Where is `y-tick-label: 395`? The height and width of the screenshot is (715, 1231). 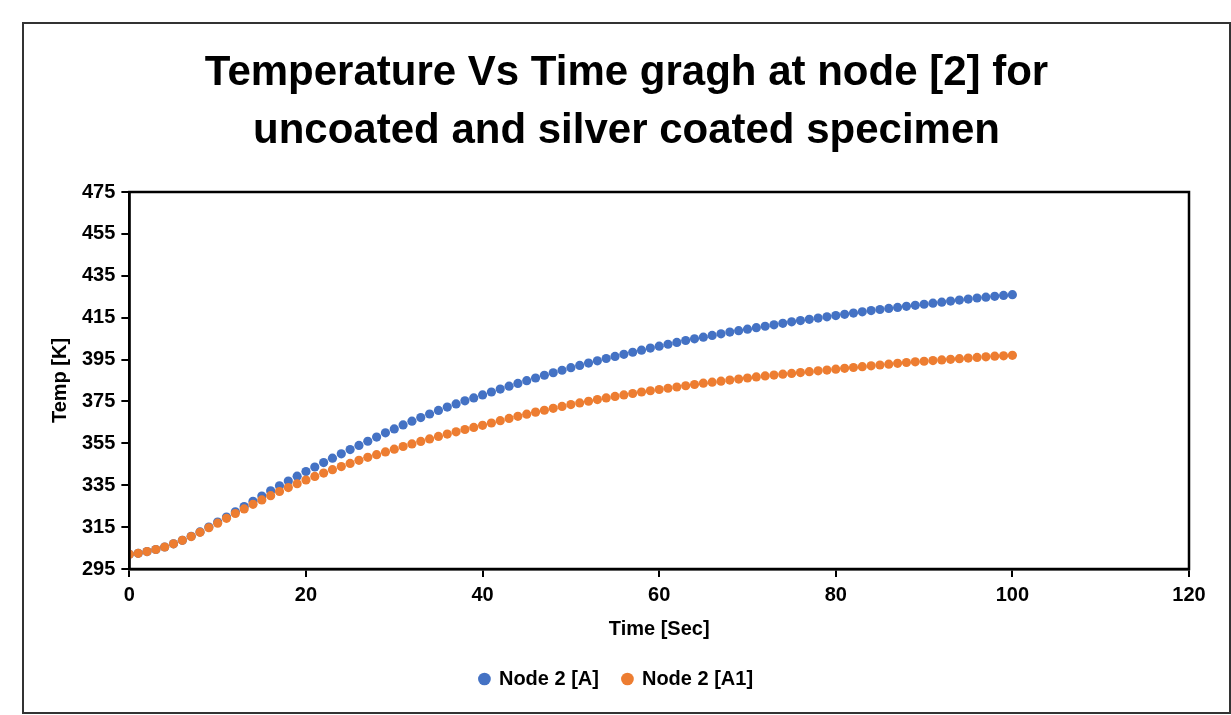 y-tick-label: 395 is located at coordinates (98, 358).